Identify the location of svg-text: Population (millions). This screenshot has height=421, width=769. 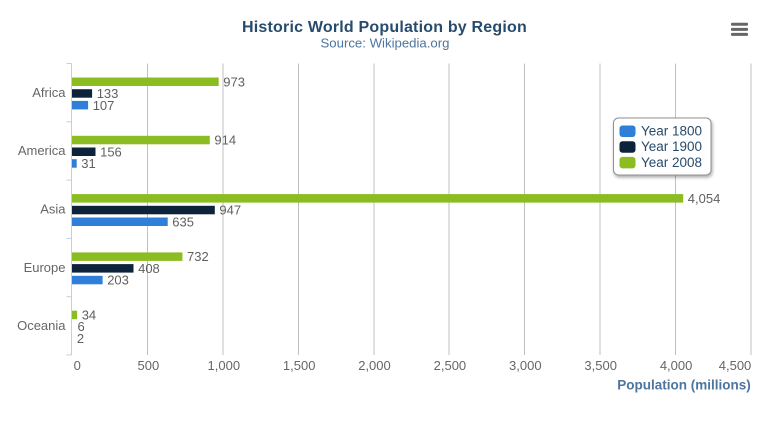
(684, 385).